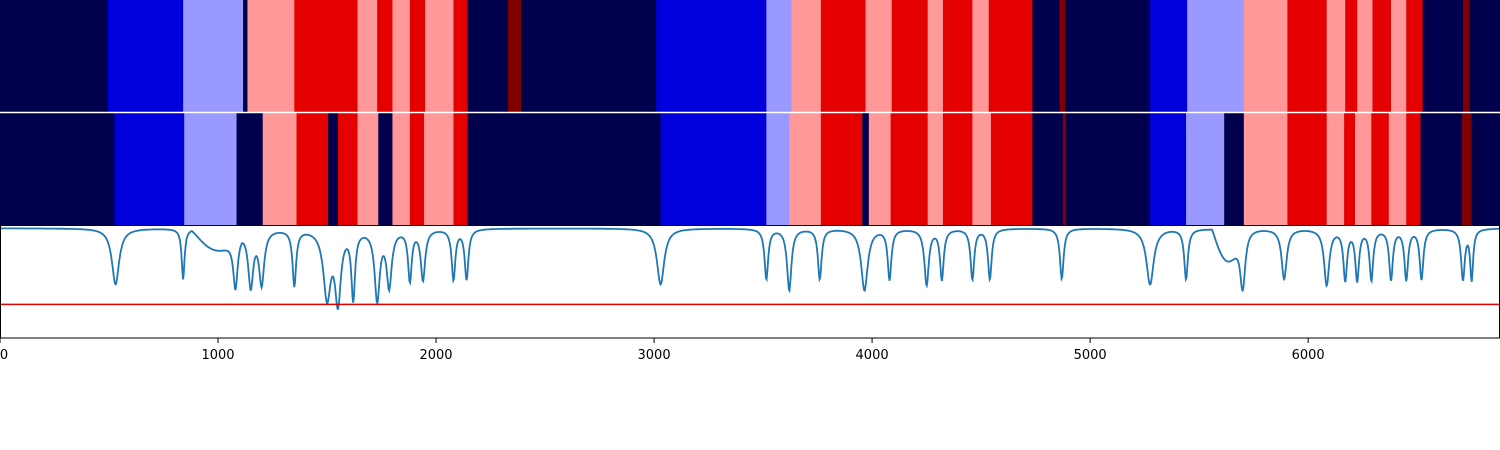 This screenshot has width=1500, height=450. What do you see at coordinates (654, 355) in the screenshot?
I see `x-tick-label: 3000` at bounding box center [654, 355].